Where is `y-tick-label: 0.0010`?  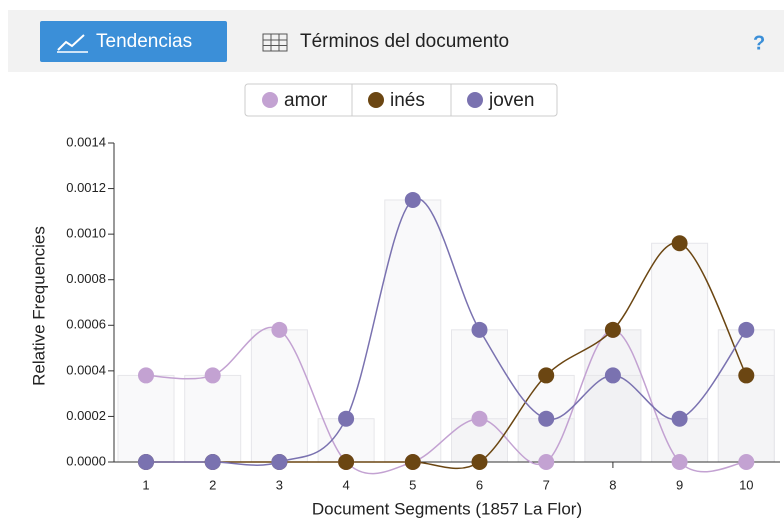
y-tick-label: 0.0010 is located at coordinates (86, 233).